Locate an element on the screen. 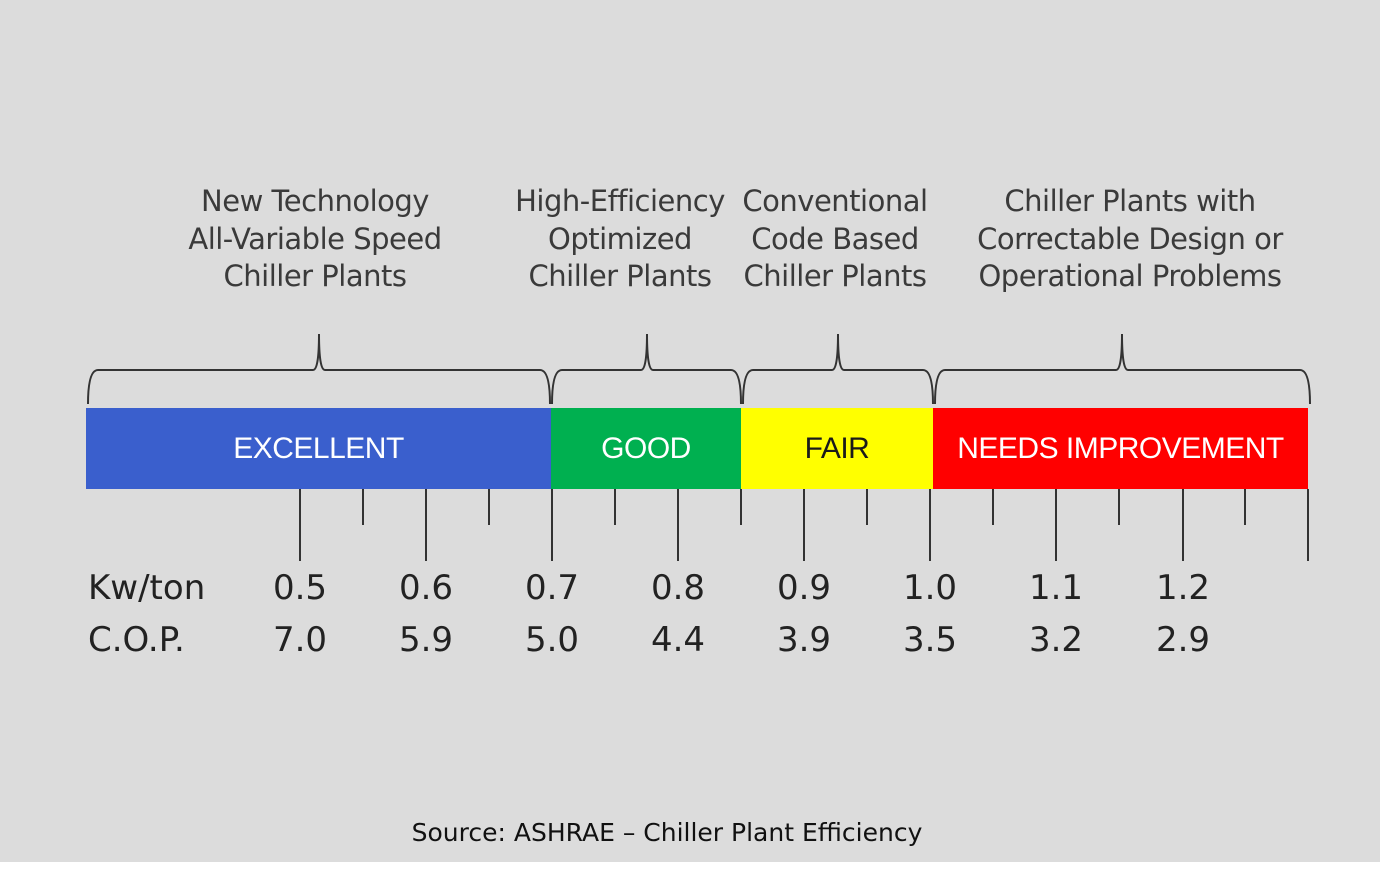  cop-value: 3.9 is located at coordinates (804, 640).